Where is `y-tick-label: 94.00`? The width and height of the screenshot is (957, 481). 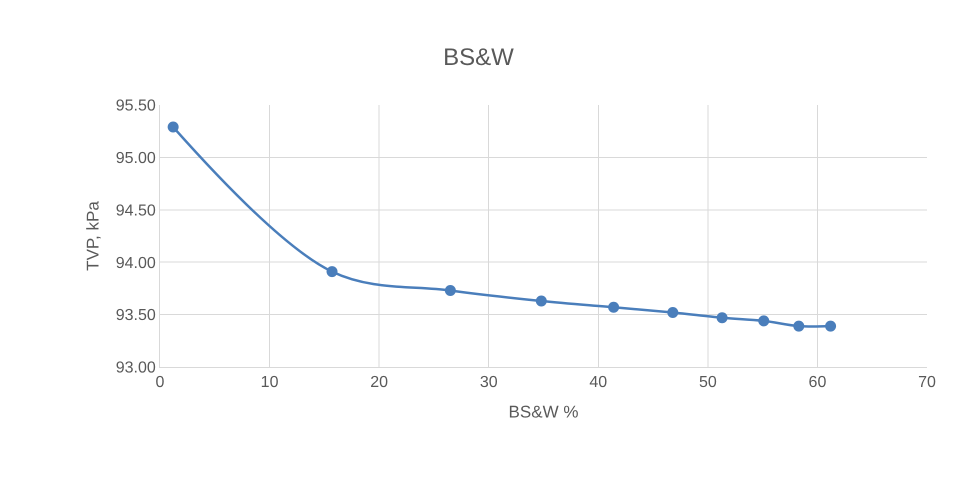 y-tick-label: 94.00 is located at coordinates (136, 263).